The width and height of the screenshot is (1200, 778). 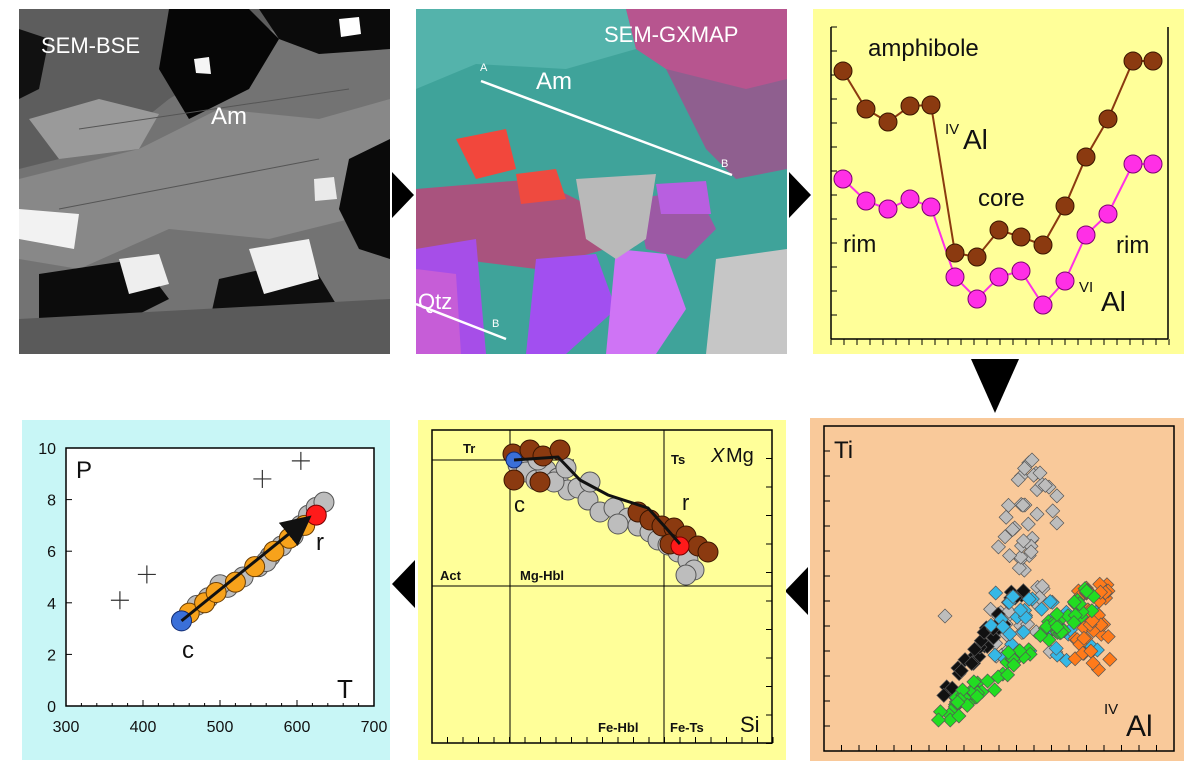 I want to click on class-xlabel: Si, so click(x=750, y=724).